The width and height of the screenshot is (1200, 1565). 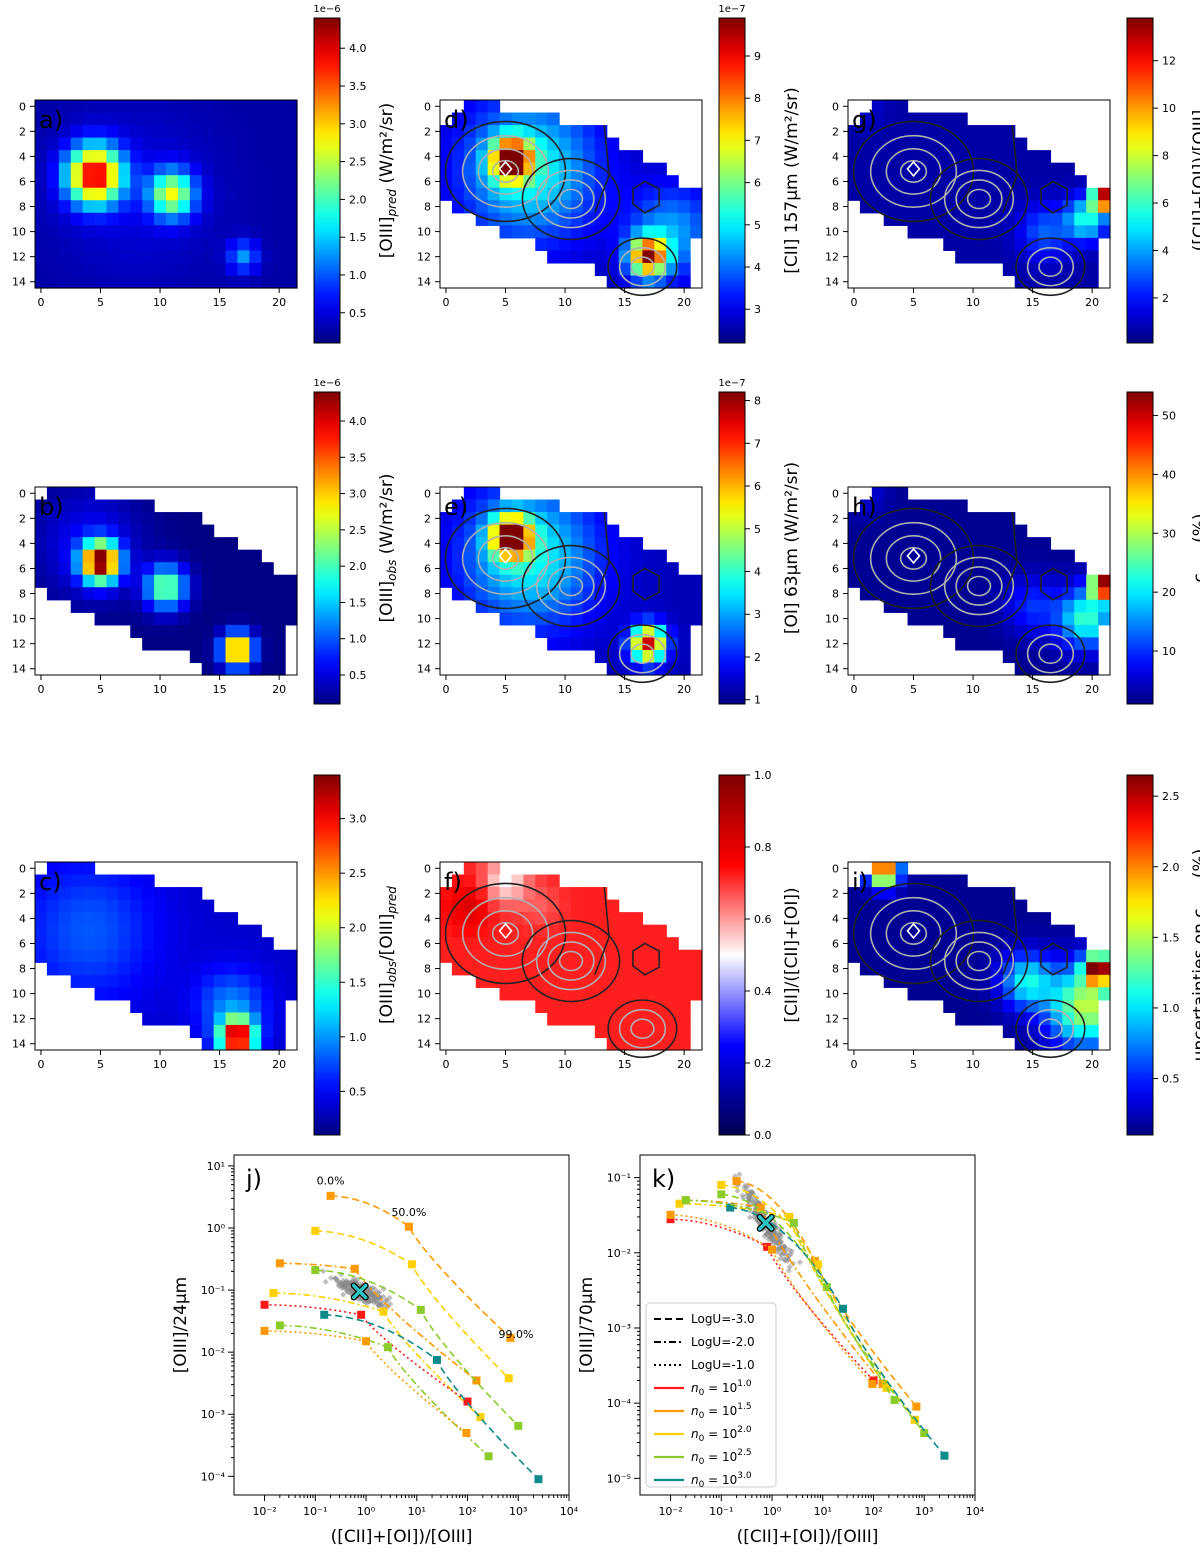 I want to click on panel-label: g), so click(x=864, y=120).